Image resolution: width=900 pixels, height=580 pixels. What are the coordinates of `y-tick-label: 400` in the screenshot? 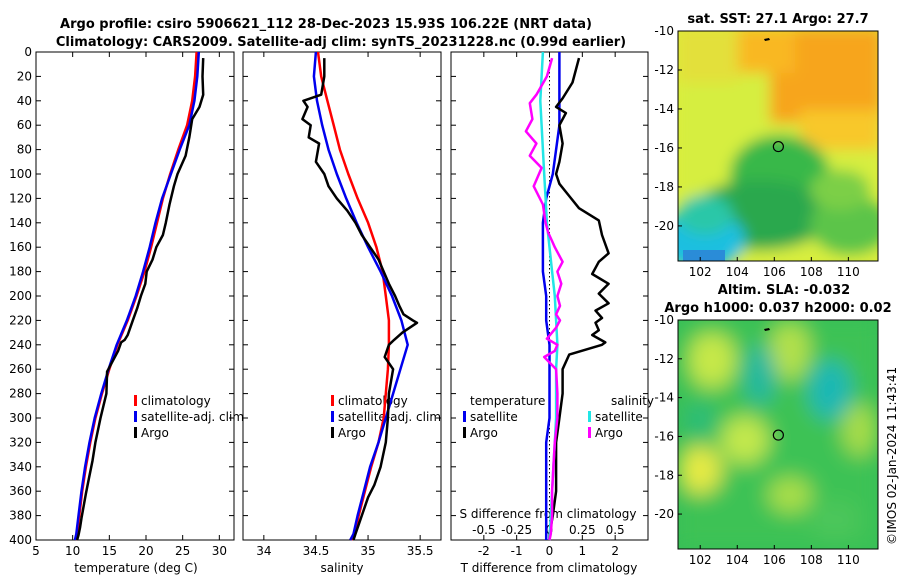 It's located at (20, 540).